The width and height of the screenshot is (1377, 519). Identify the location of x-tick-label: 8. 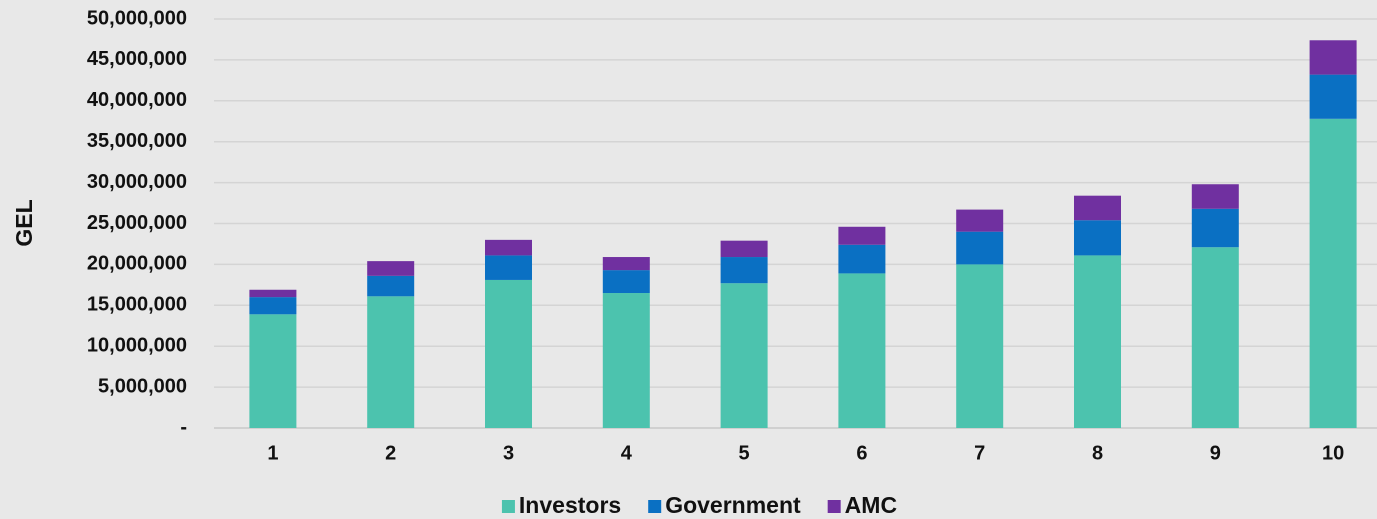
(1097, 453).